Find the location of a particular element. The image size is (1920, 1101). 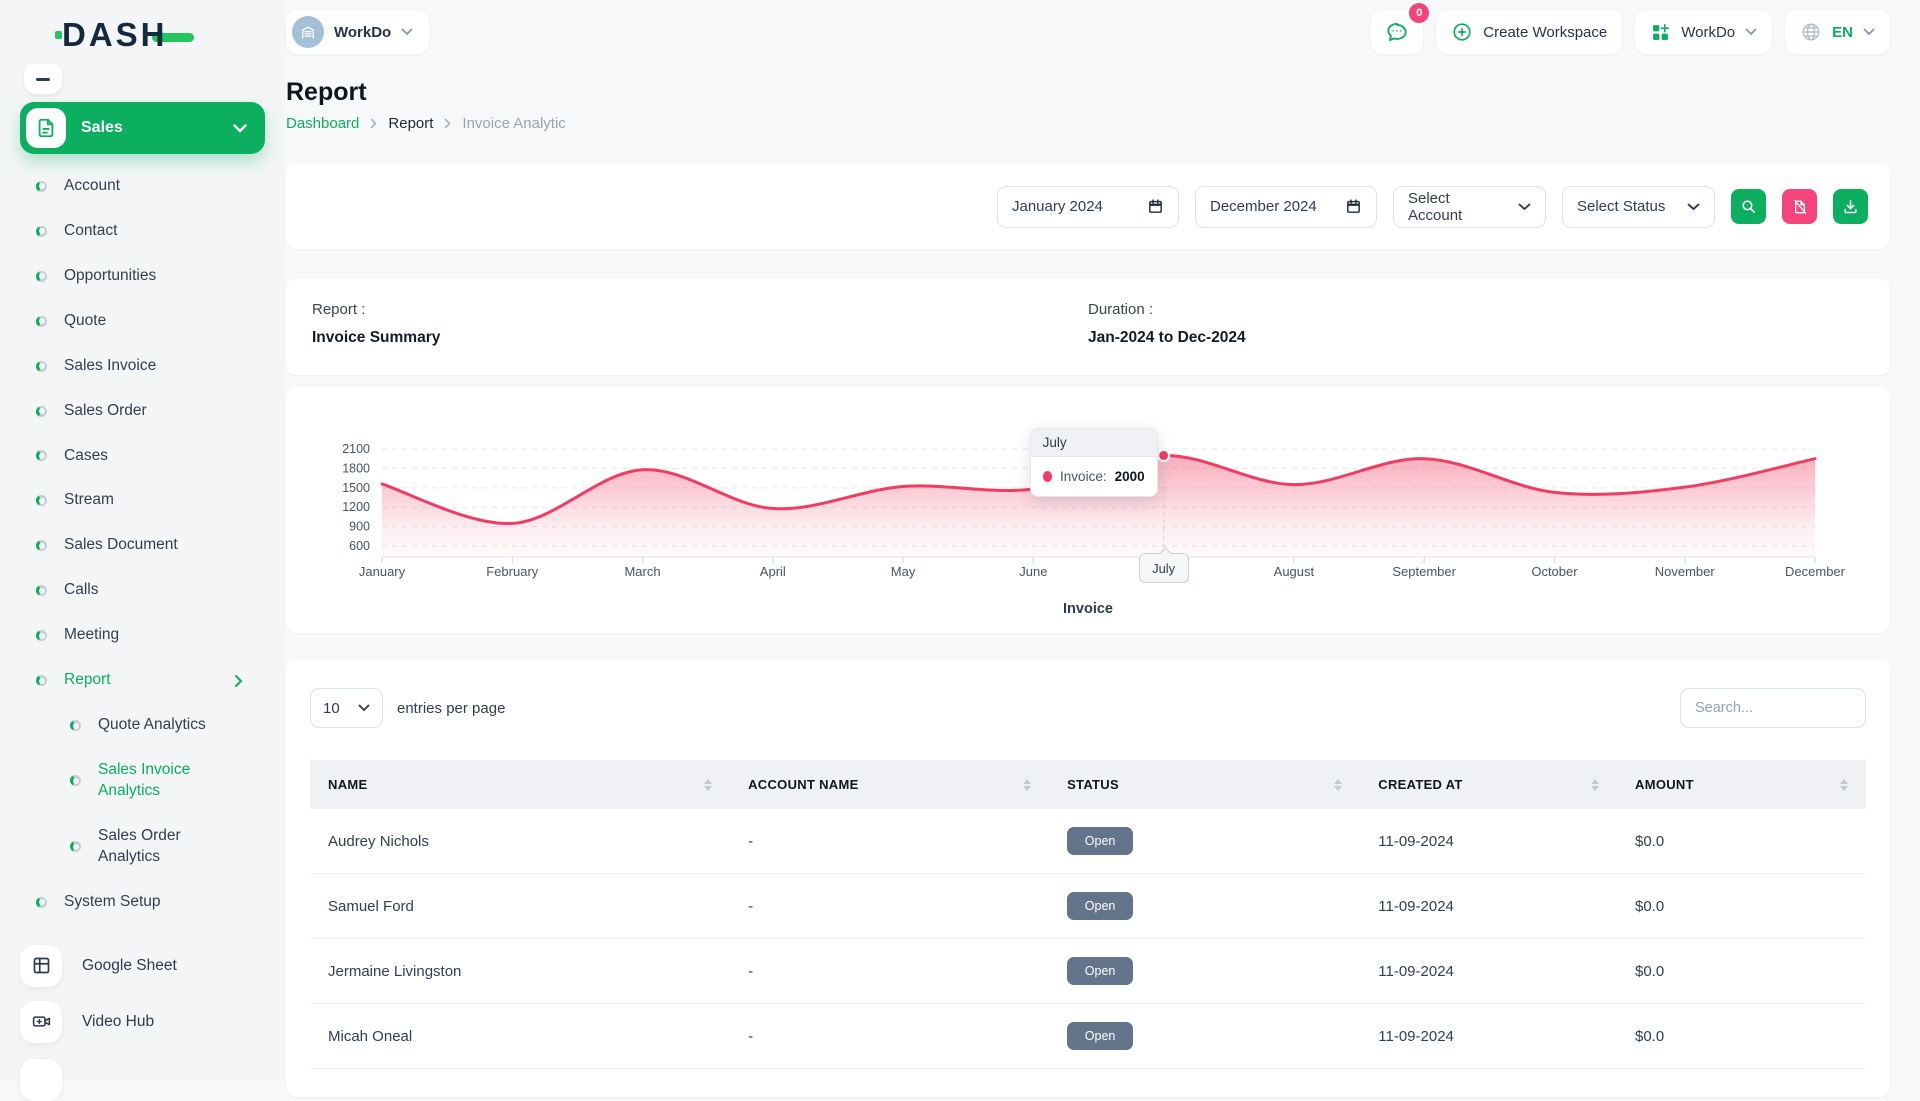

entries-per-page-label: entries per page is located at coordinates (451, 708).